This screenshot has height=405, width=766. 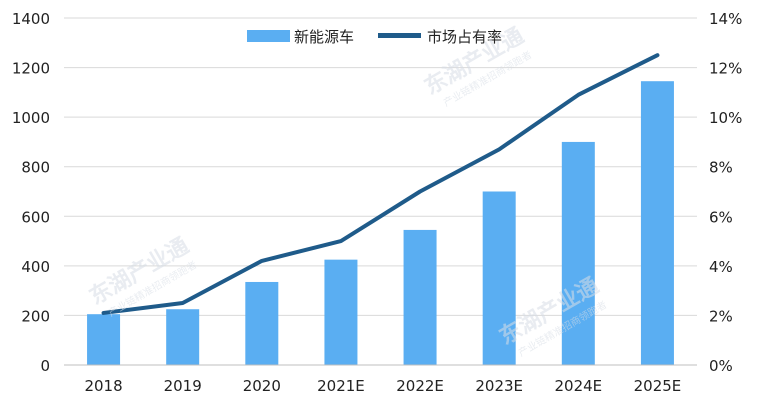 What do you see at coordinates (262, 386) in the screenshot?
I see `x-tick-label: 2020` at bounding box center [262, 386].